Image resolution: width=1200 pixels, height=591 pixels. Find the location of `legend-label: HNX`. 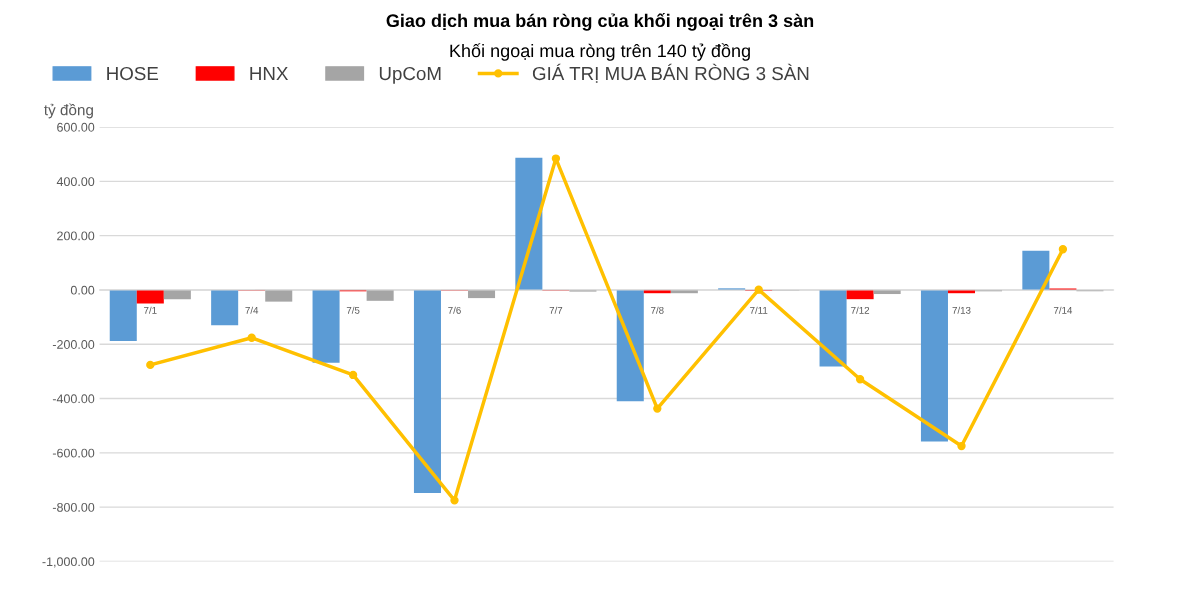

legend-label: HNX is located at coordinates (269, 73).